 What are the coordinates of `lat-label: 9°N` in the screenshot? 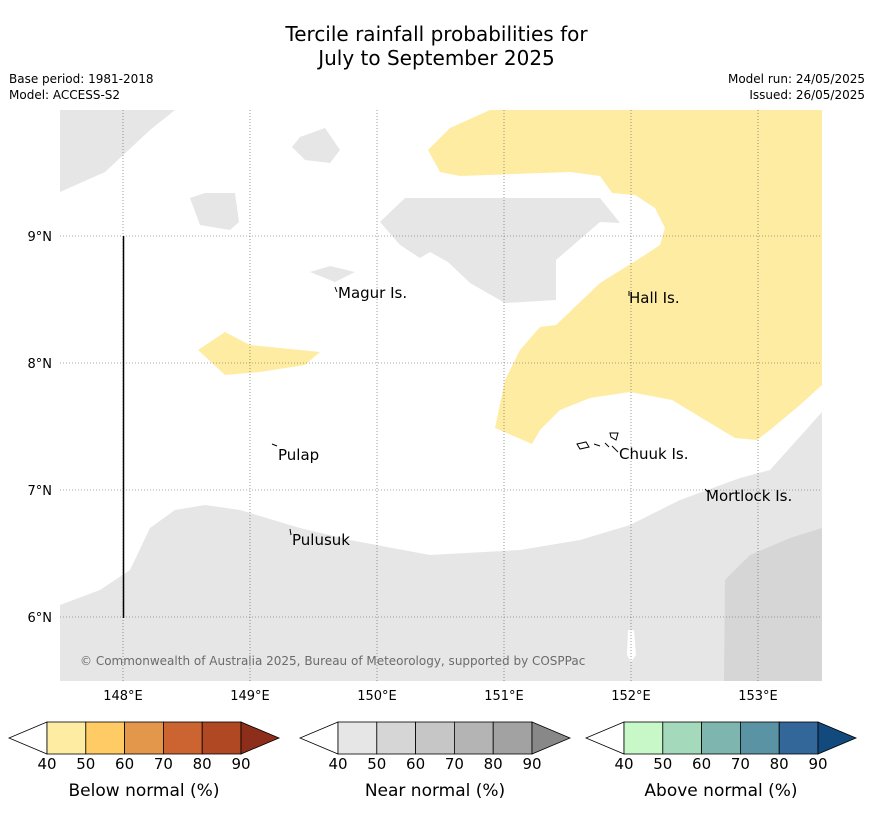 It's located at (40, 237).